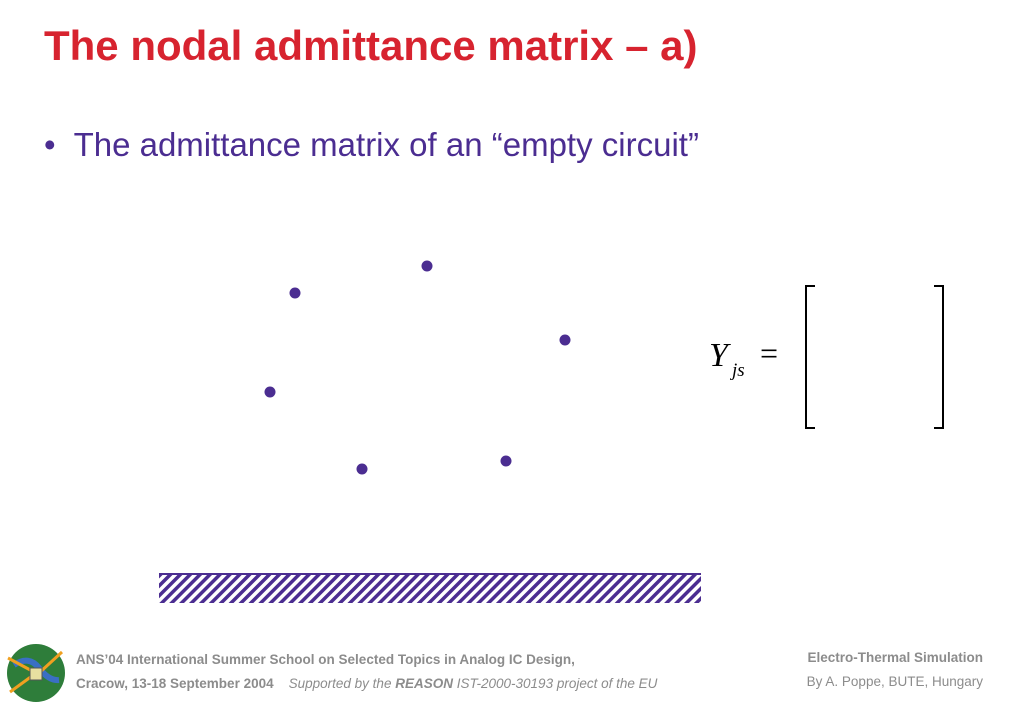 The image size is (1024, 709). Describe the element at coordinates (424, 683) in the screenshot. I see `footer-project: REASON` at that location.